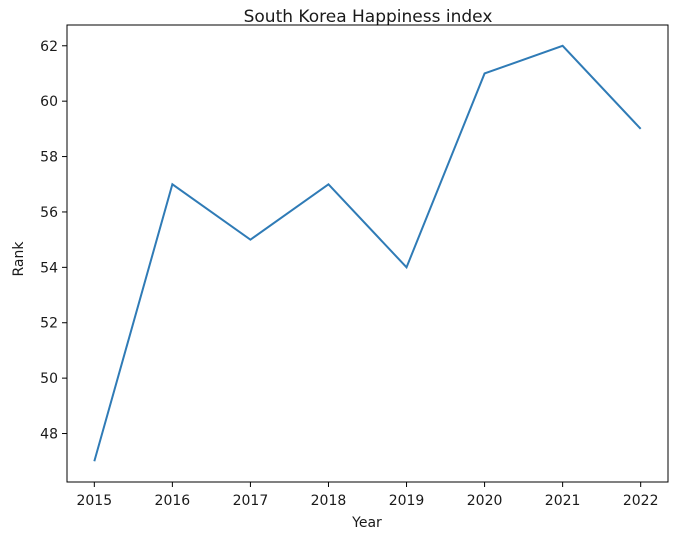 The width and height of the screenshot is (693, 543). What do you see at coordinates (49, 268) in the screenshot?
I see `y-tick-label: 54` at bounding box center [49, 268].